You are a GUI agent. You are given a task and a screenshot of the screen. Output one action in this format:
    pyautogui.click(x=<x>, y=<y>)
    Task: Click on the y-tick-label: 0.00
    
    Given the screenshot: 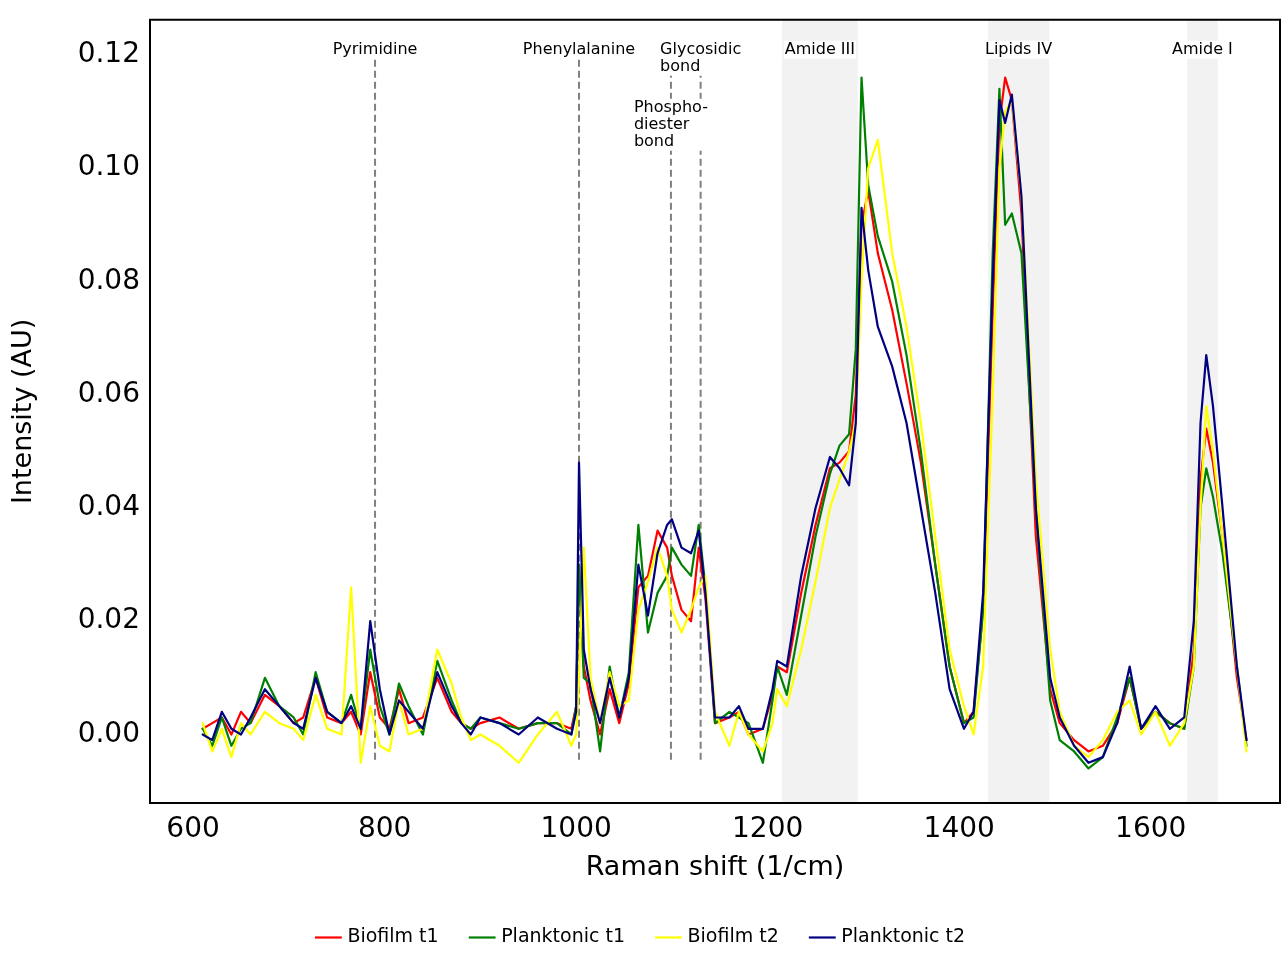 What is the action you would take?
    pyautogui.click(x=108, y=732)
    